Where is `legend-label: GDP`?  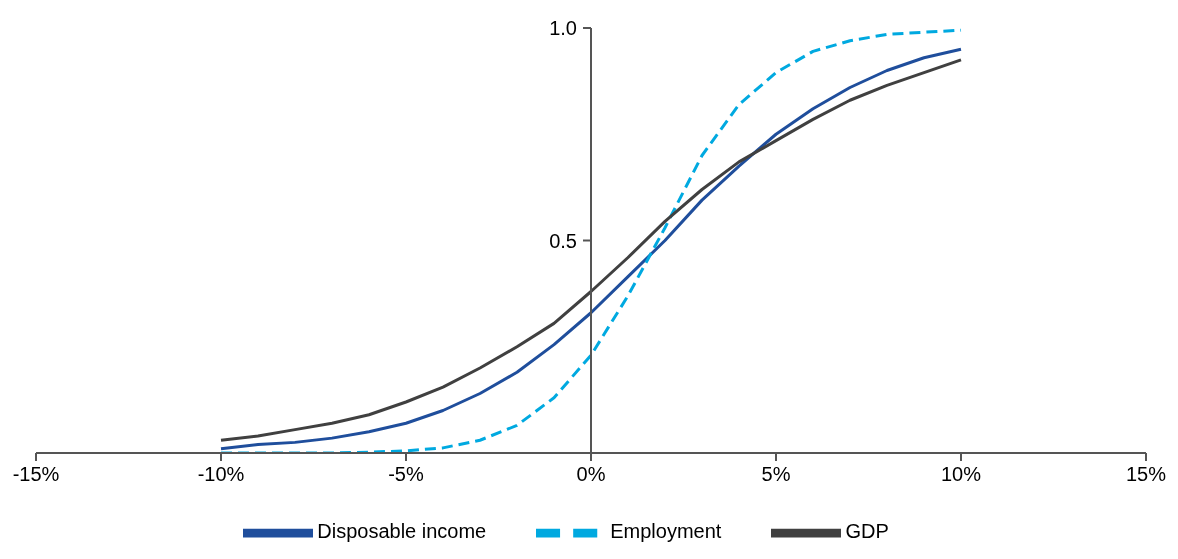
legend-label: GDP is located at coordinates (867, 531).